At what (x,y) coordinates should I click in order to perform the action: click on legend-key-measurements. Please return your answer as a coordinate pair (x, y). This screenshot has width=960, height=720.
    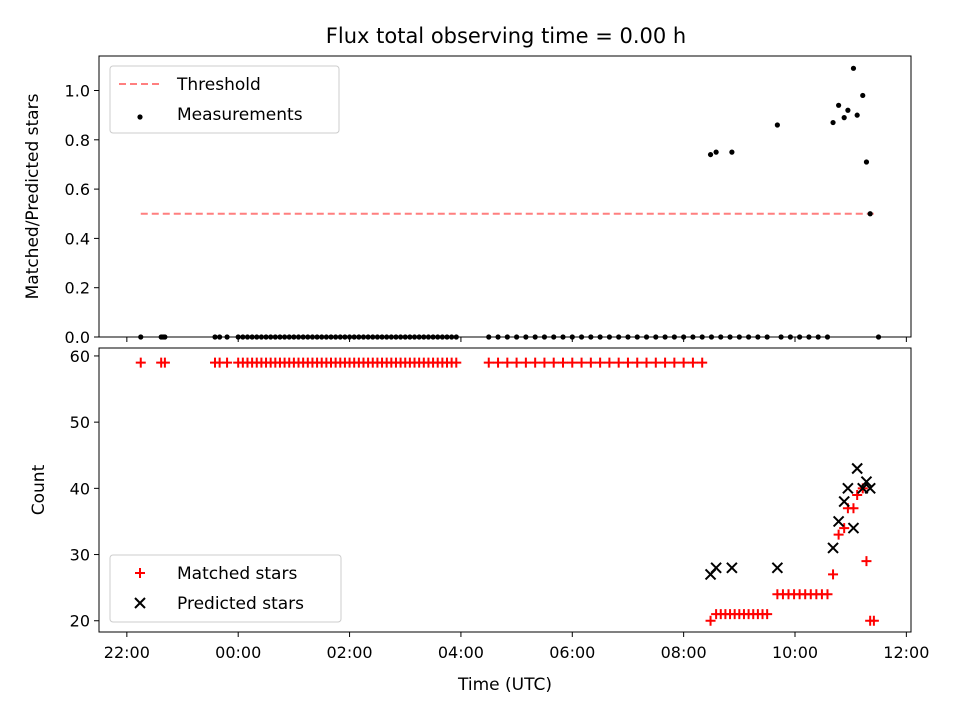
    Looking at the image, I should click on (140, 117).